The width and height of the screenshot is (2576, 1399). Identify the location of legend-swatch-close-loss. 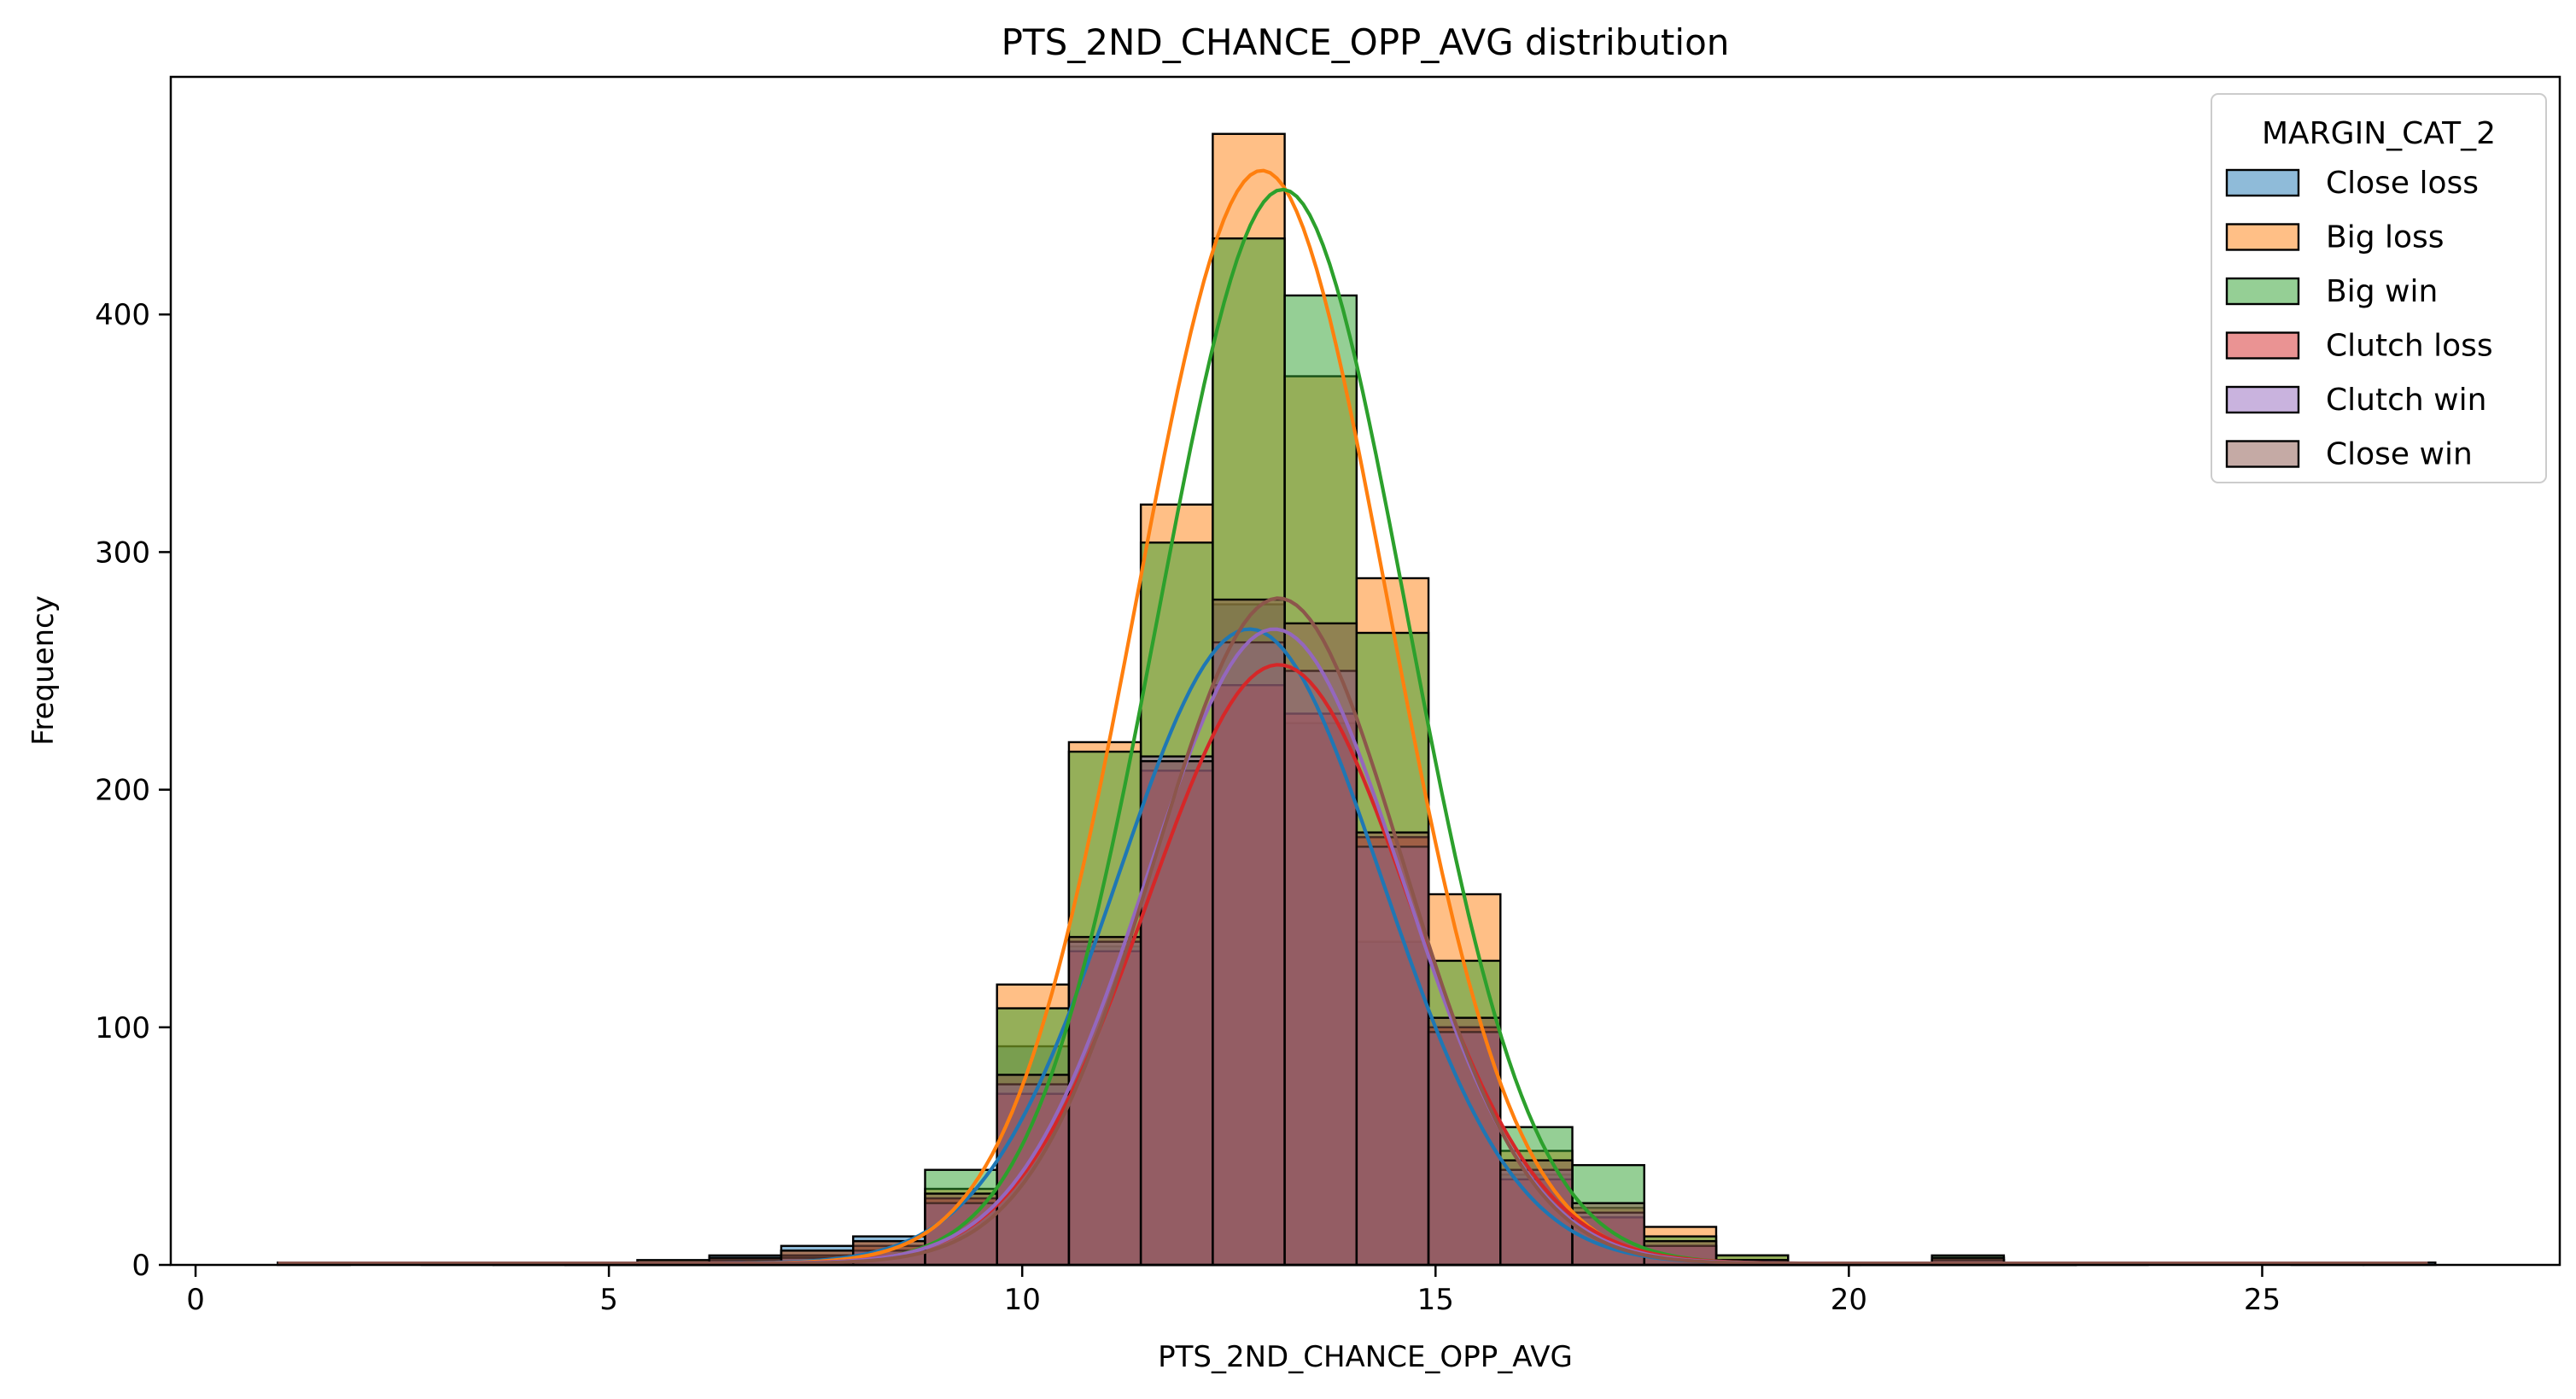
(2262, 183).